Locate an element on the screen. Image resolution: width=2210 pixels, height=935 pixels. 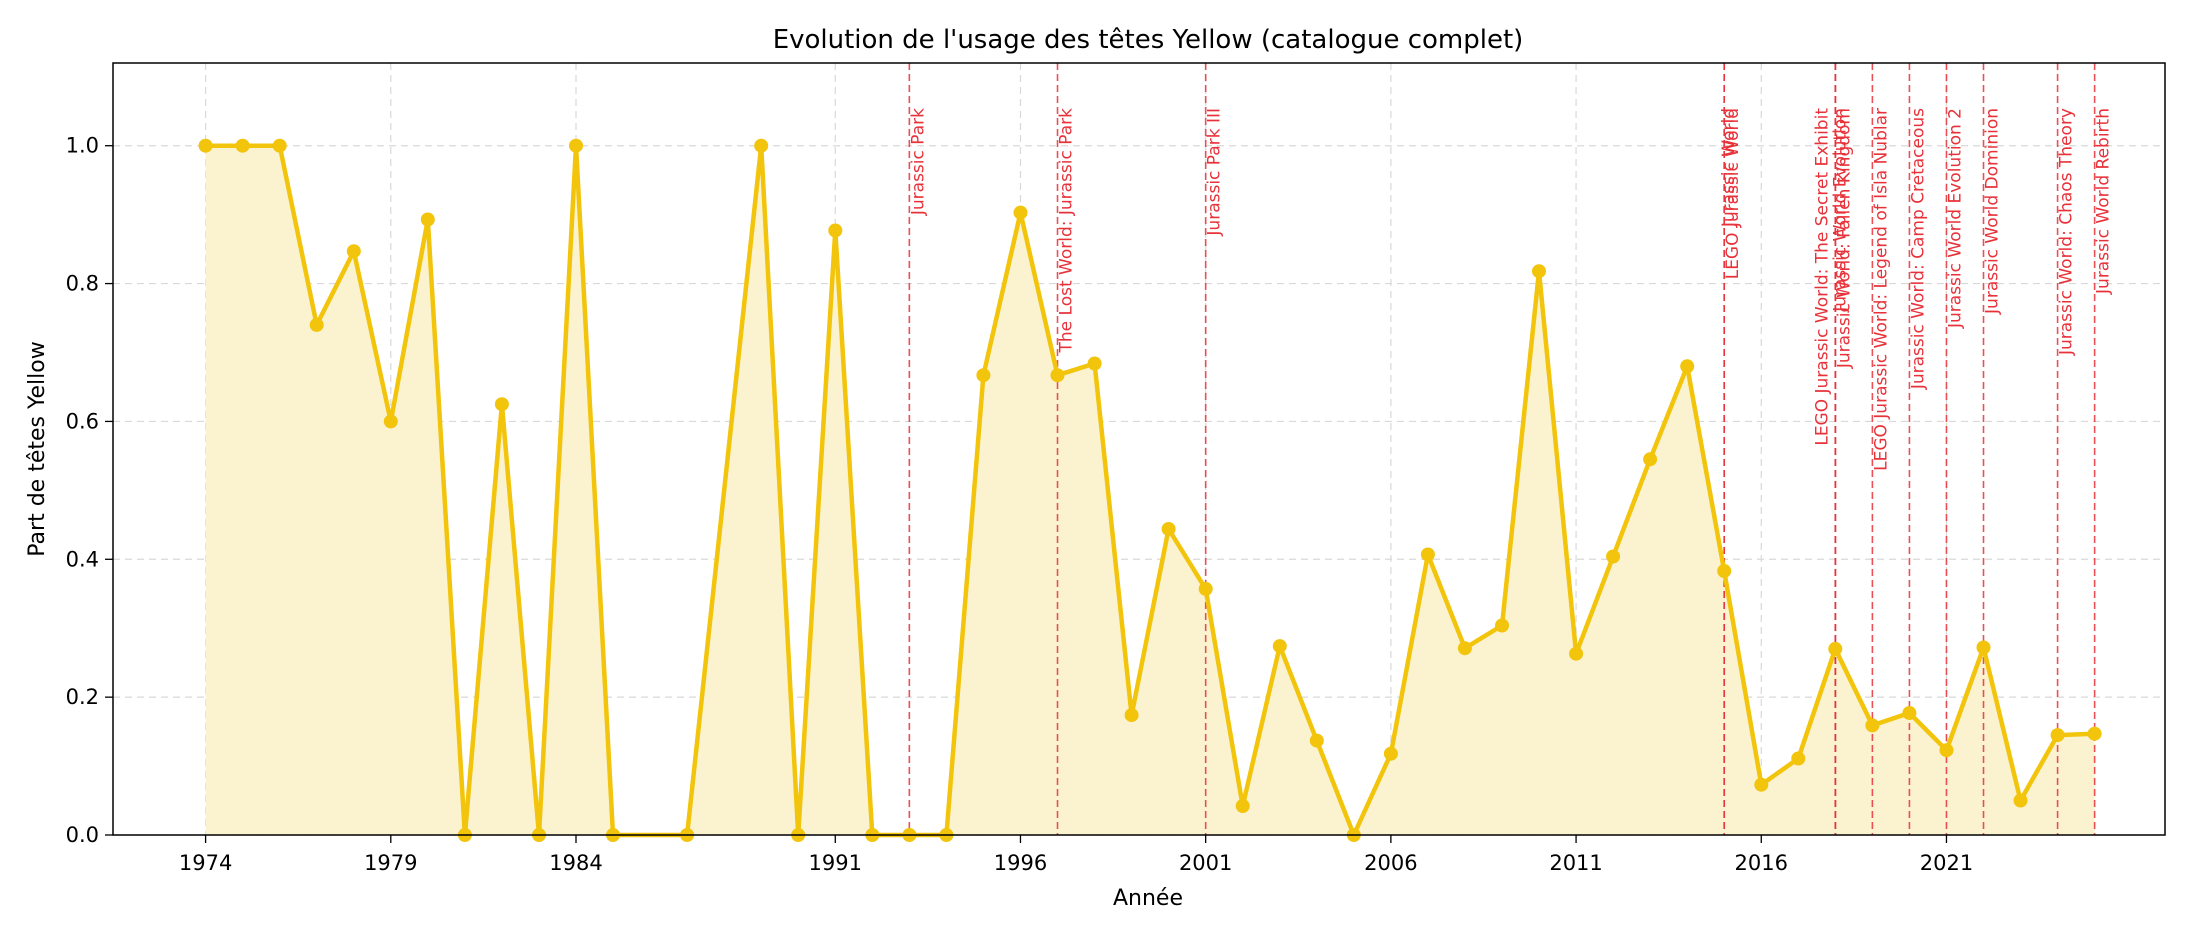
x-tick-label: 2006 is located at coordinates (1390, 863).